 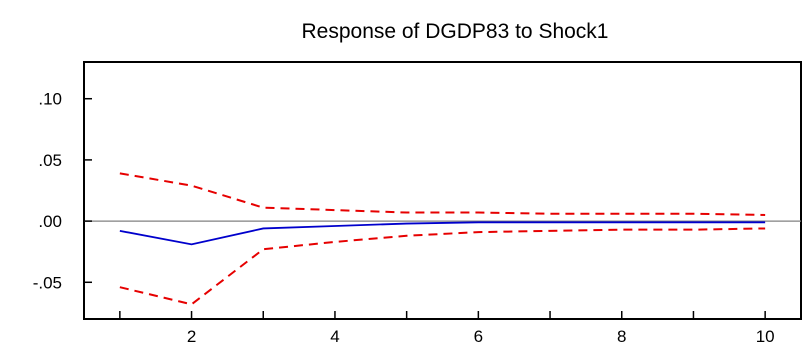 What do you see at coordinates (50, 160) in the screenshot?
I see `y-tick-label: .05` at bounding box center [50, 160].